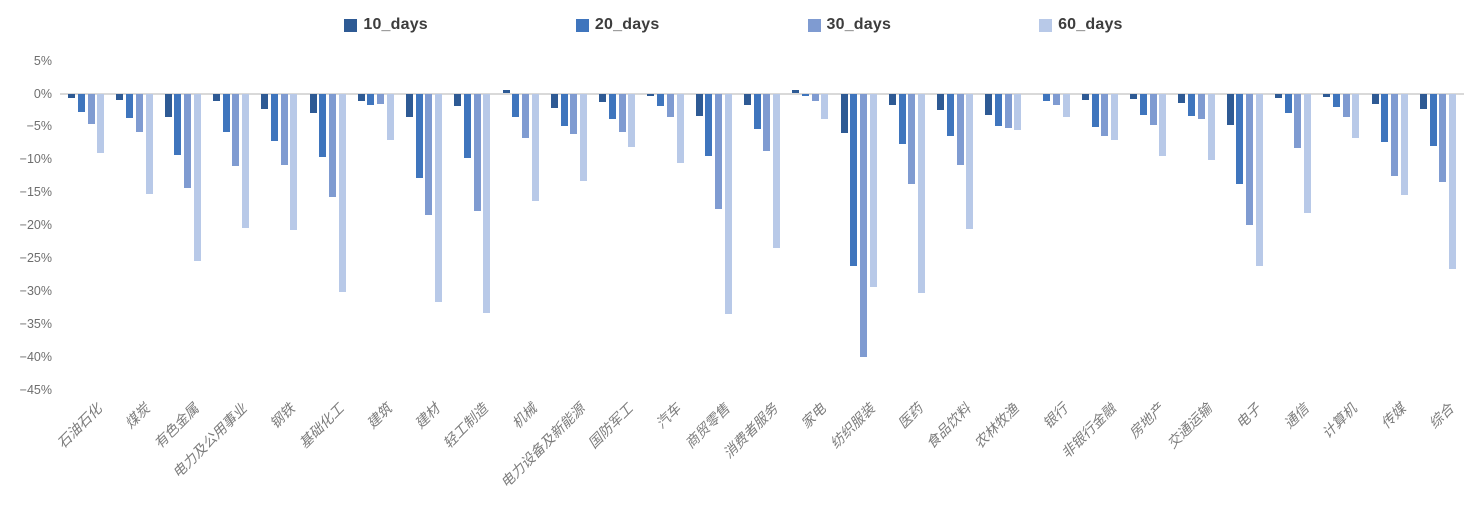  What do you see at coordinates (762, 93) in the screenshot?
I see `zero-axis-line` at bounding box center [762, 93].